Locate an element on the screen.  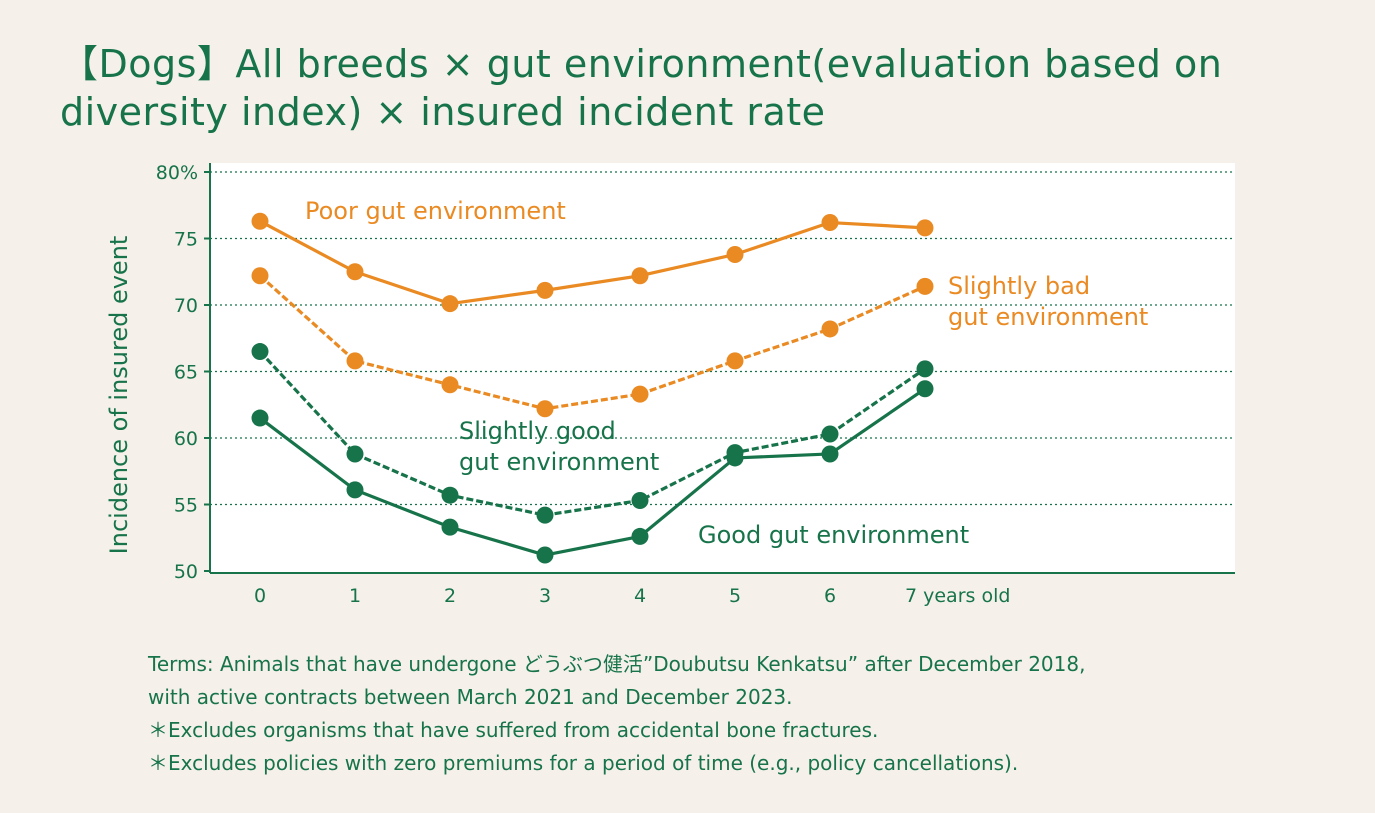
x-tick-label: 0 is located at coordinates (260, 596).